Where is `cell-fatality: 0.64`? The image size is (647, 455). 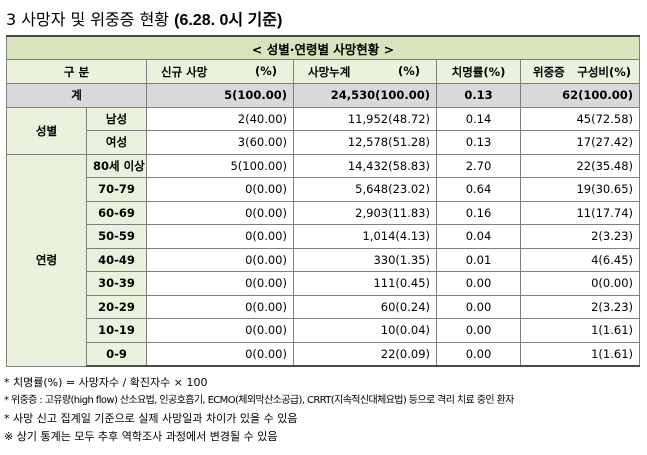 cell-fatality: 0.64 is located at coordinates (478, 189).